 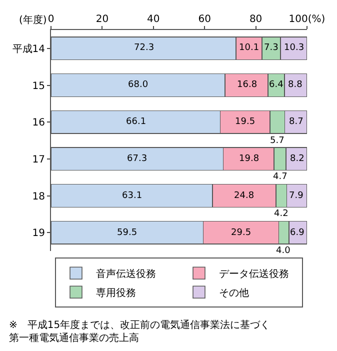 What do you see at coordinates (38, 234) in the screenshot?
I see `y-tick-label: 19` at bounding box center [38, 234].